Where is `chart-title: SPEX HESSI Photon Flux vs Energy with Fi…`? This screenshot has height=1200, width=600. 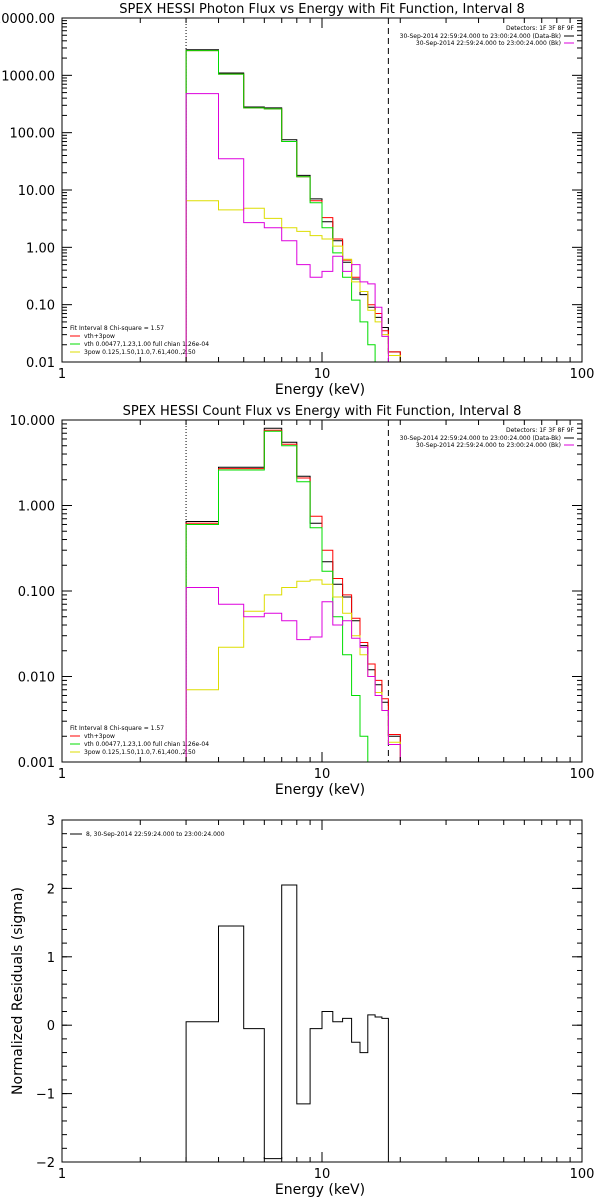 chart-title: SPEX HESSI Photon Flux vs Energy with Fi… is located at coordinates (322, 9).